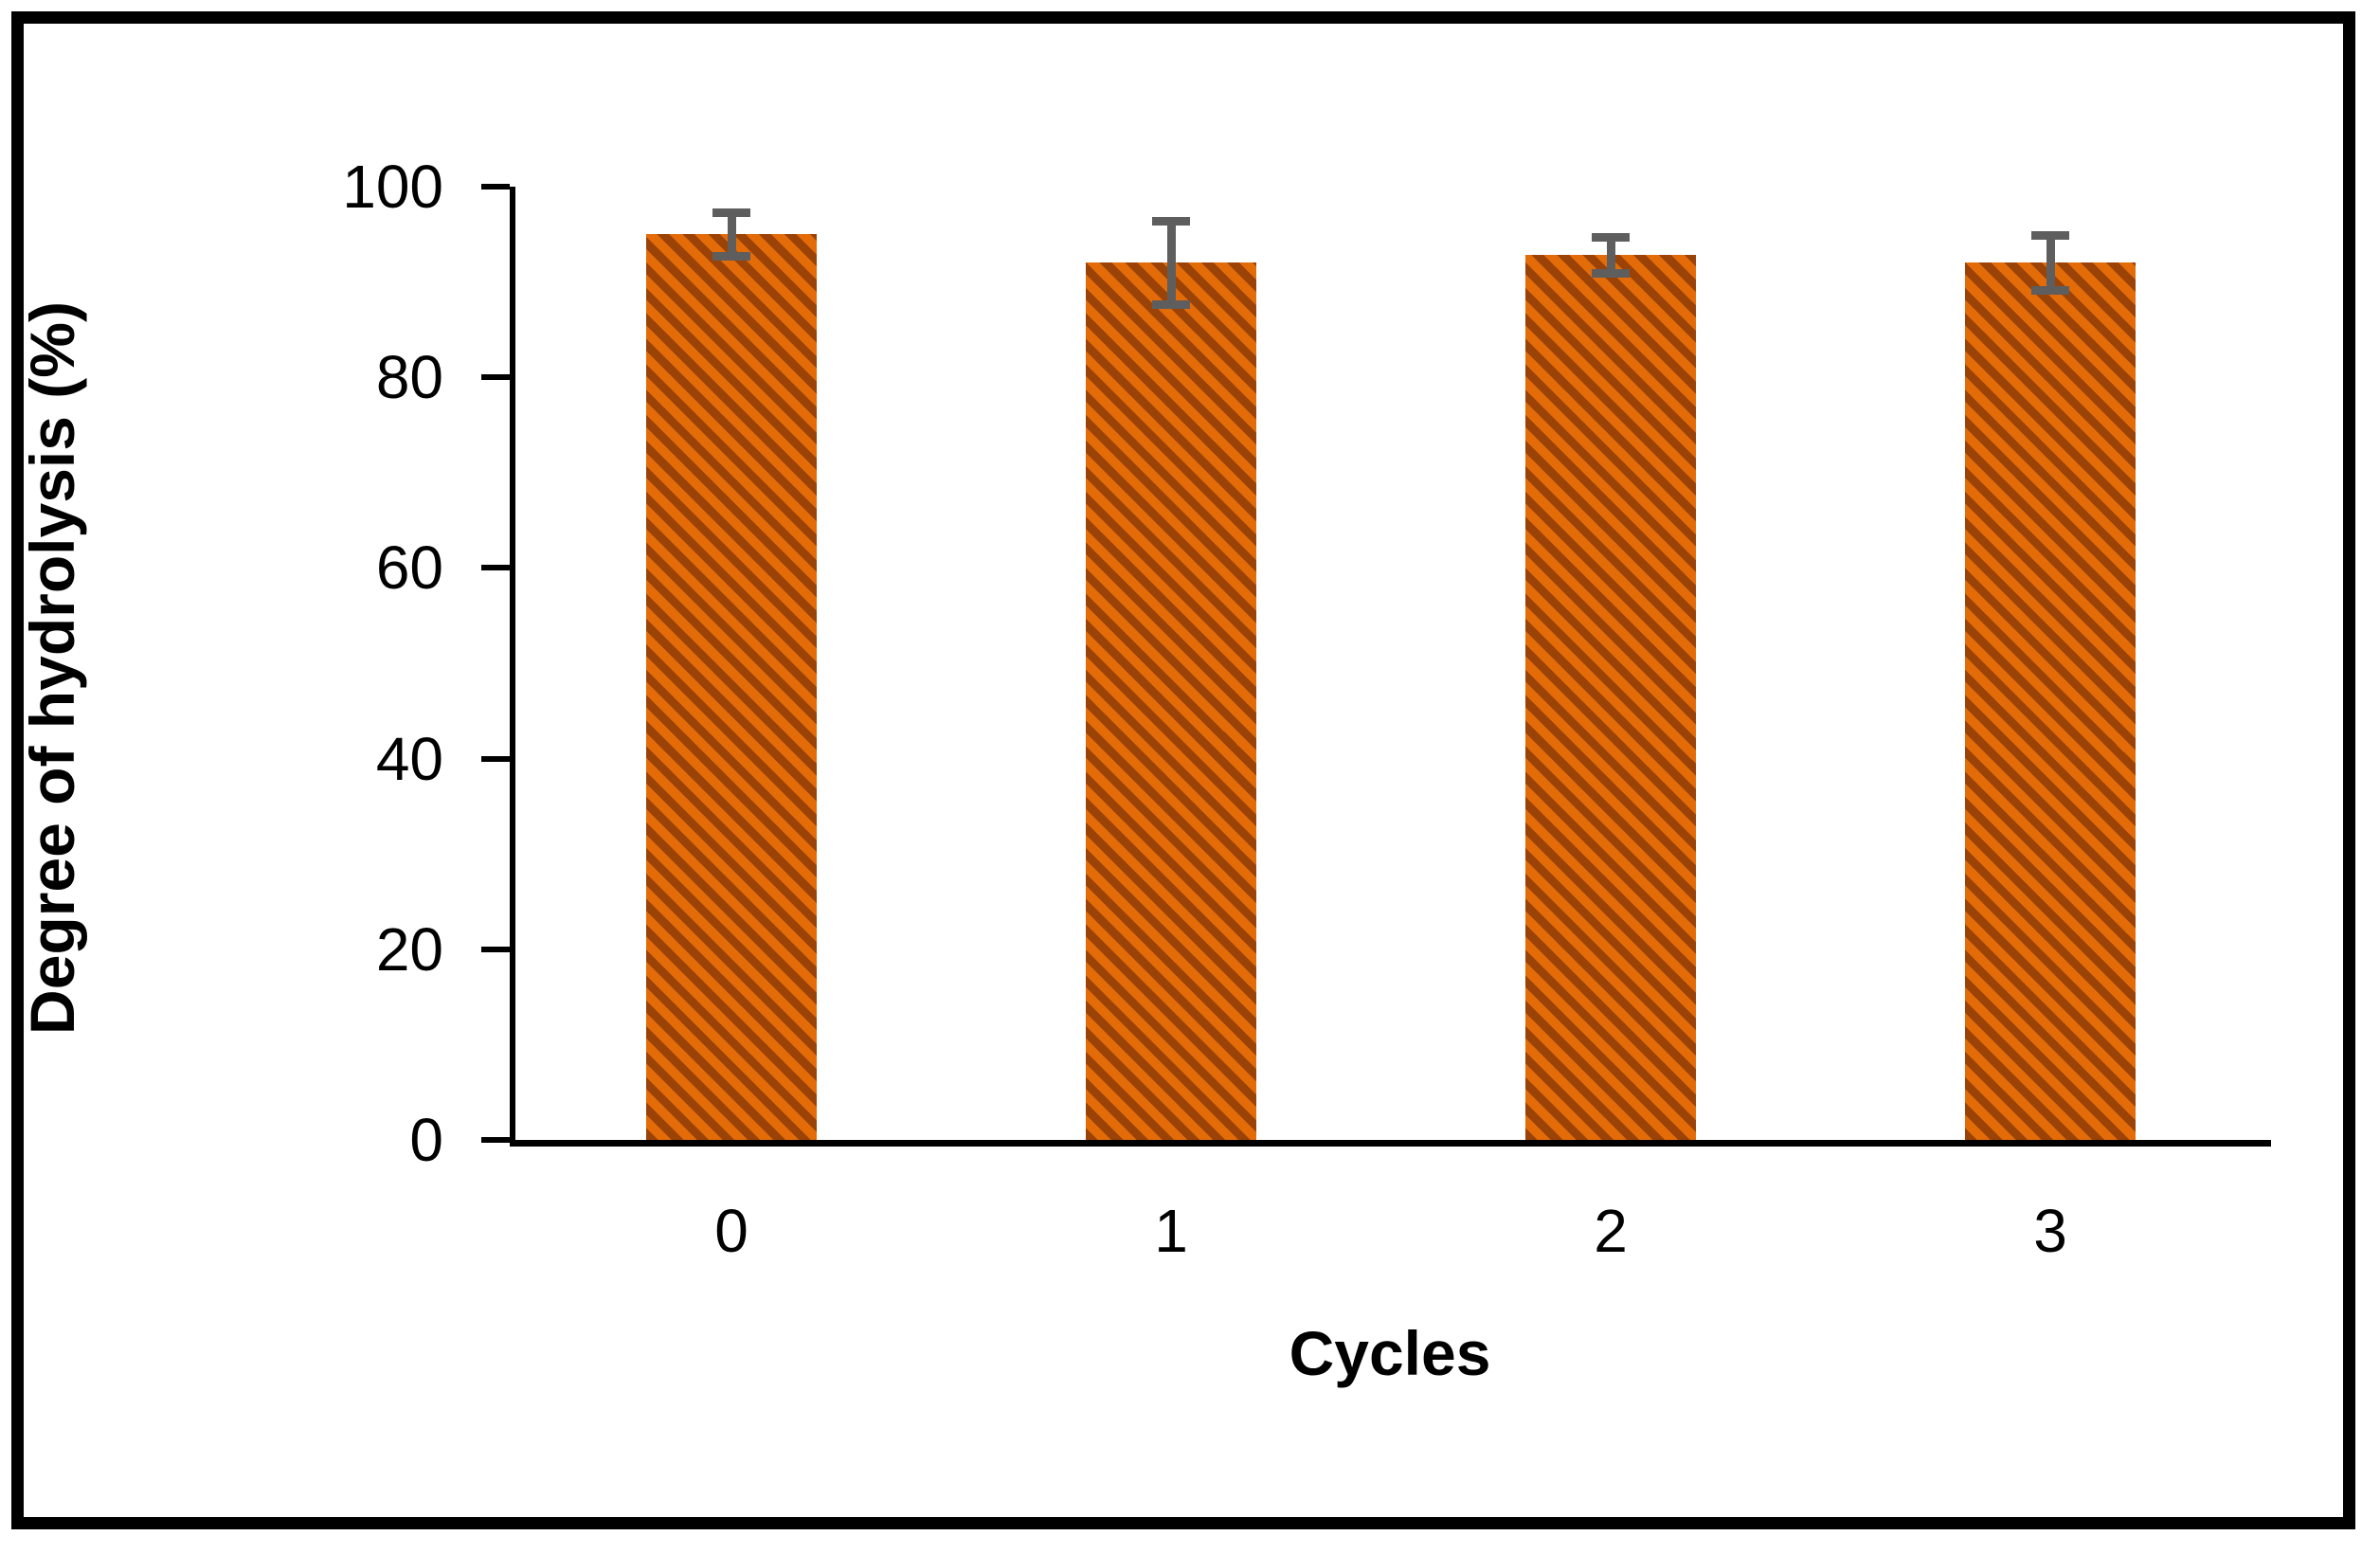  I want to click on x-axis-category-label: 1, so click(1171, 1231).